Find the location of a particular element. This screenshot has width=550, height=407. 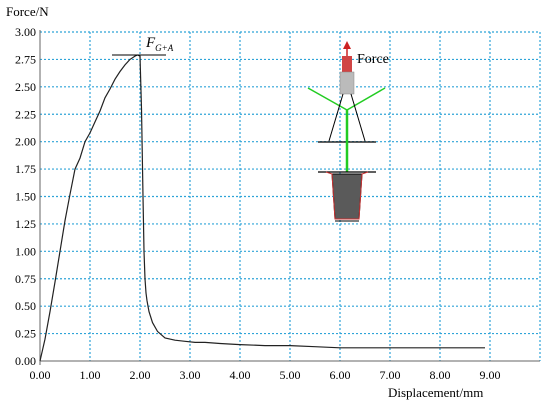

y-tick-label: 1.50 is located at coordinates (25, 197).